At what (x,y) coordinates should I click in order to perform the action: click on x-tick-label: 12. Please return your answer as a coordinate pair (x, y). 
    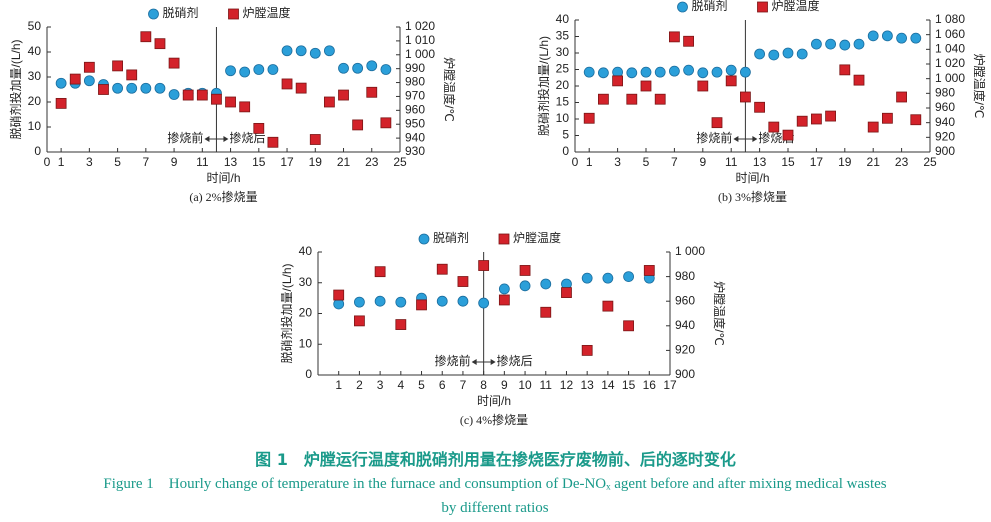
    Looking at the image, I should click on (567, 385).